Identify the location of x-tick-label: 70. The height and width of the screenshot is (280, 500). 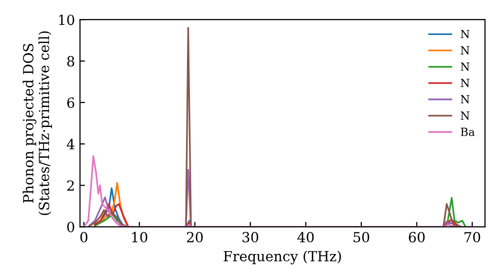
(472, 237).